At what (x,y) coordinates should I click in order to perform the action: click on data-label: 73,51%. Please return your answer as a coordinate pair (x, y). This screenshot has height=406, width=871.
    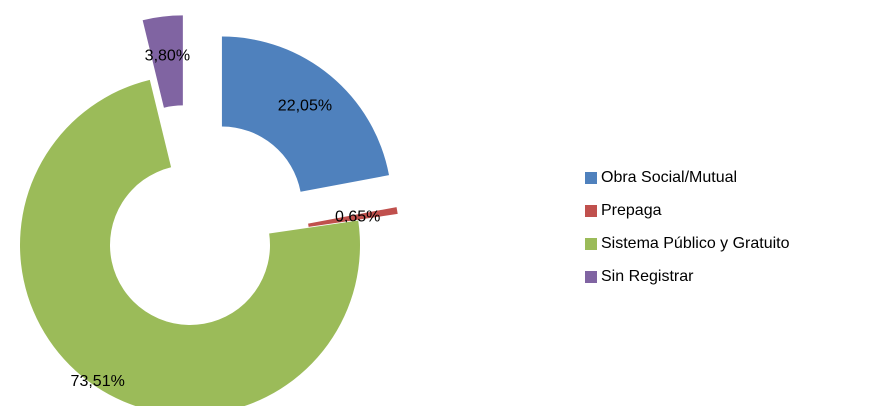
    Looking at the image, I should click on (98, 381).